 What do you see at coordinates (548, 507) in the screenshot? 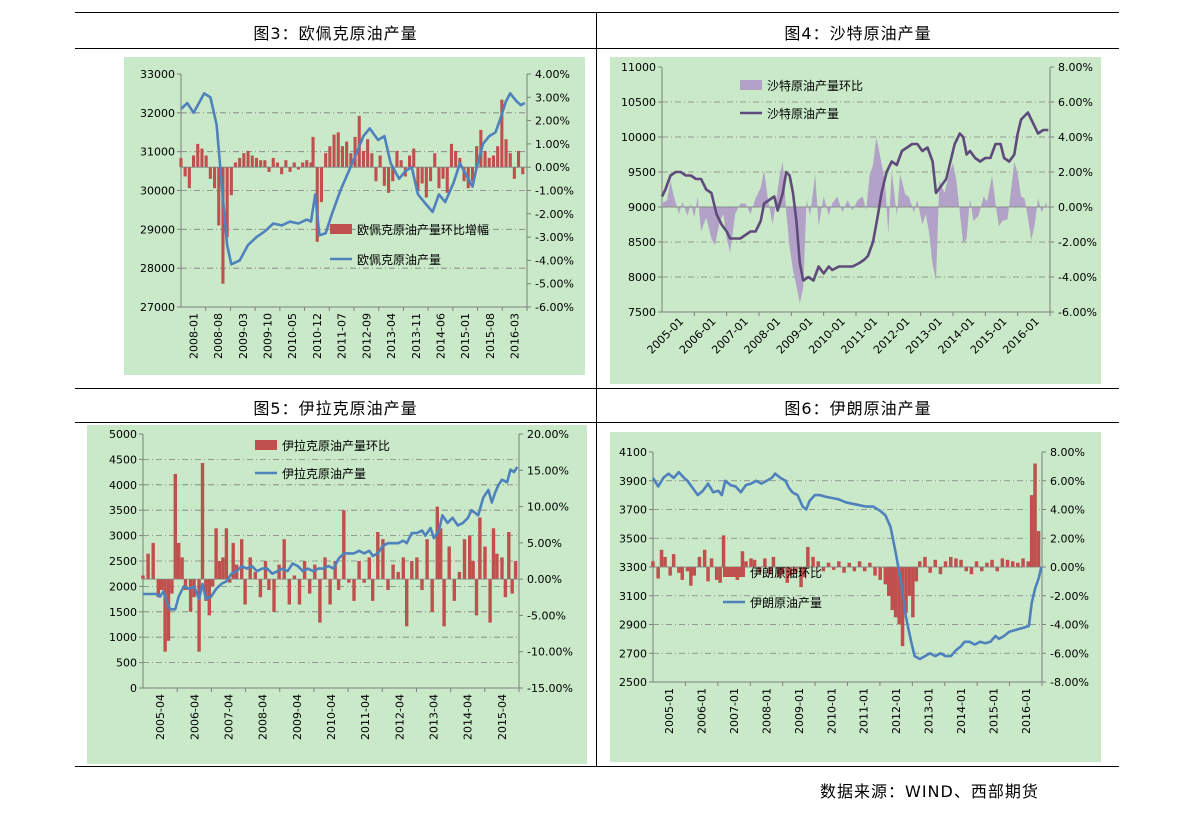
I see `right-axis-label: 10.00%` at bounding box center [548, 507].